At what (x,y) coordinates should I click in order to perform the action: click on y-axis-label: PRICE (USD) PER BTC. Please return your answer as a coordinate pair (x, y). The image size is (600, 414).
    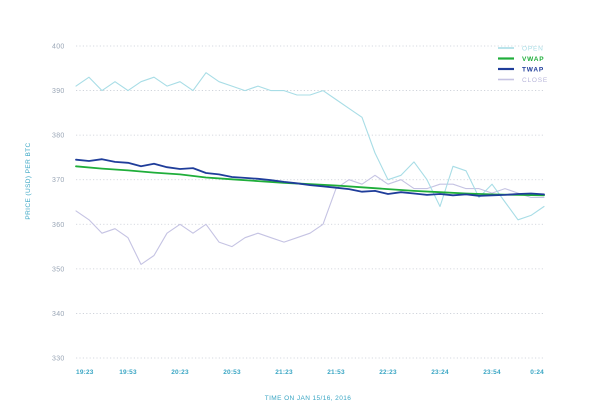
    Looking at the image, I should click on (28, 180).